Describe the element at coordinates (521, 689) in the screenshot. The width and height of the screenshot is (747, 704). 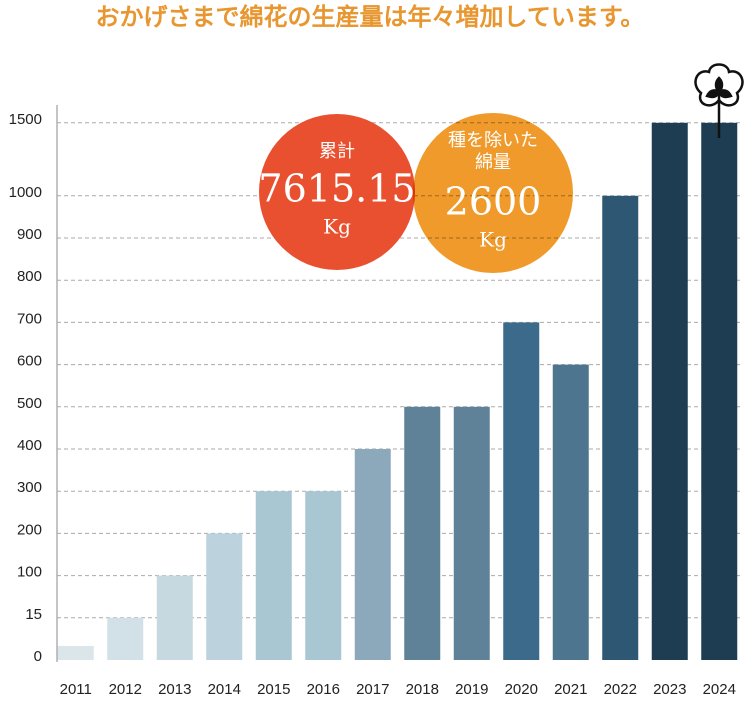
I see `x-tick-label: 2020` at that location.